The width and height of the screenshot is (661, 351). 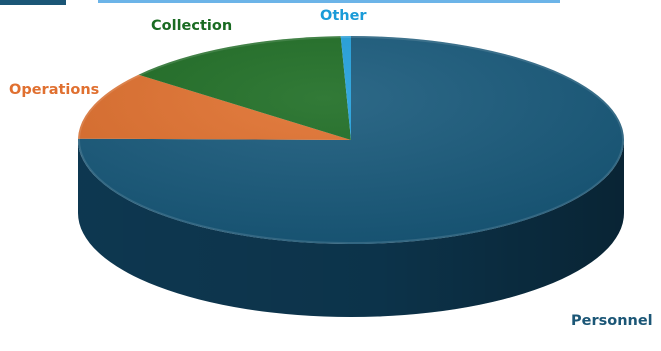 What do you see at coordinates (612, 321) in the screenshot?
I see `slice-label-personnel: Personnel` at bounding box center [612, 321].